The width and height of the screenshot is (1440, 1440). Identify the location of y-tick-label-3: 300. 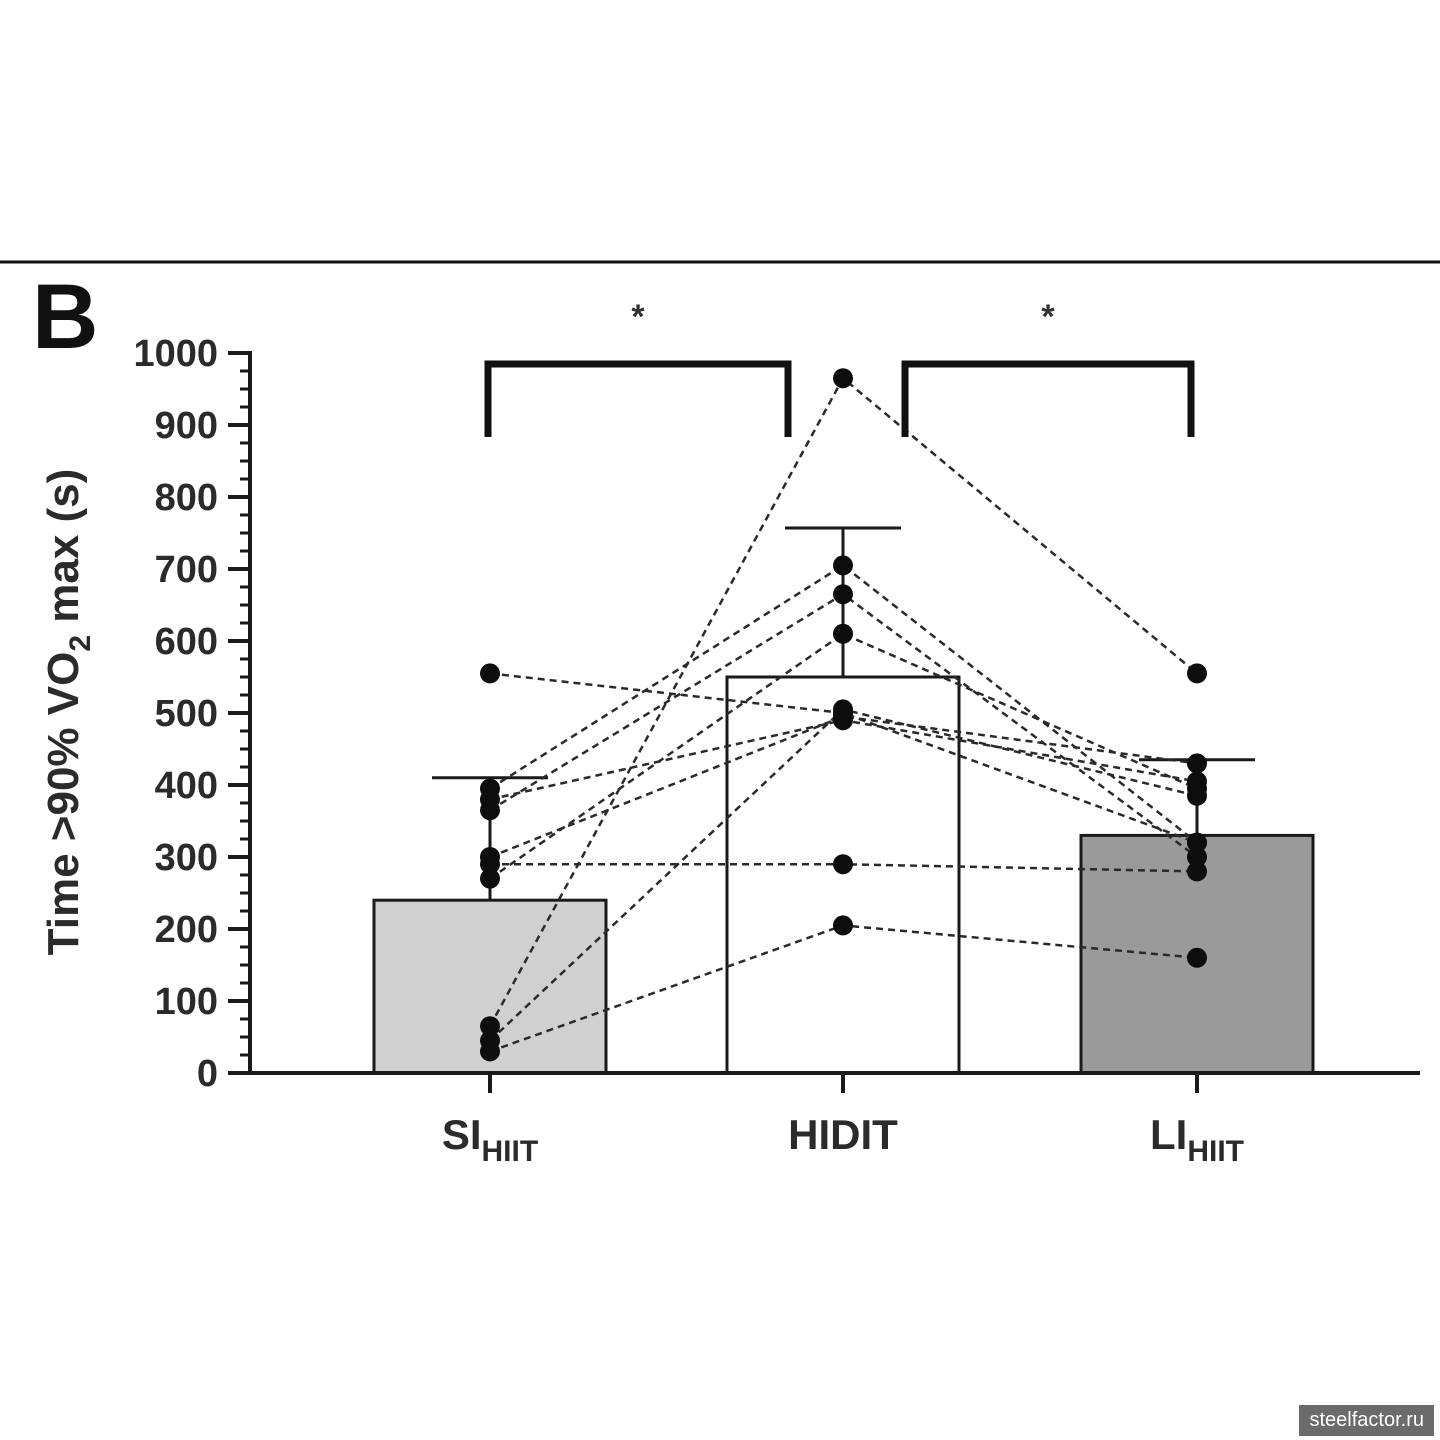
(186, 858).